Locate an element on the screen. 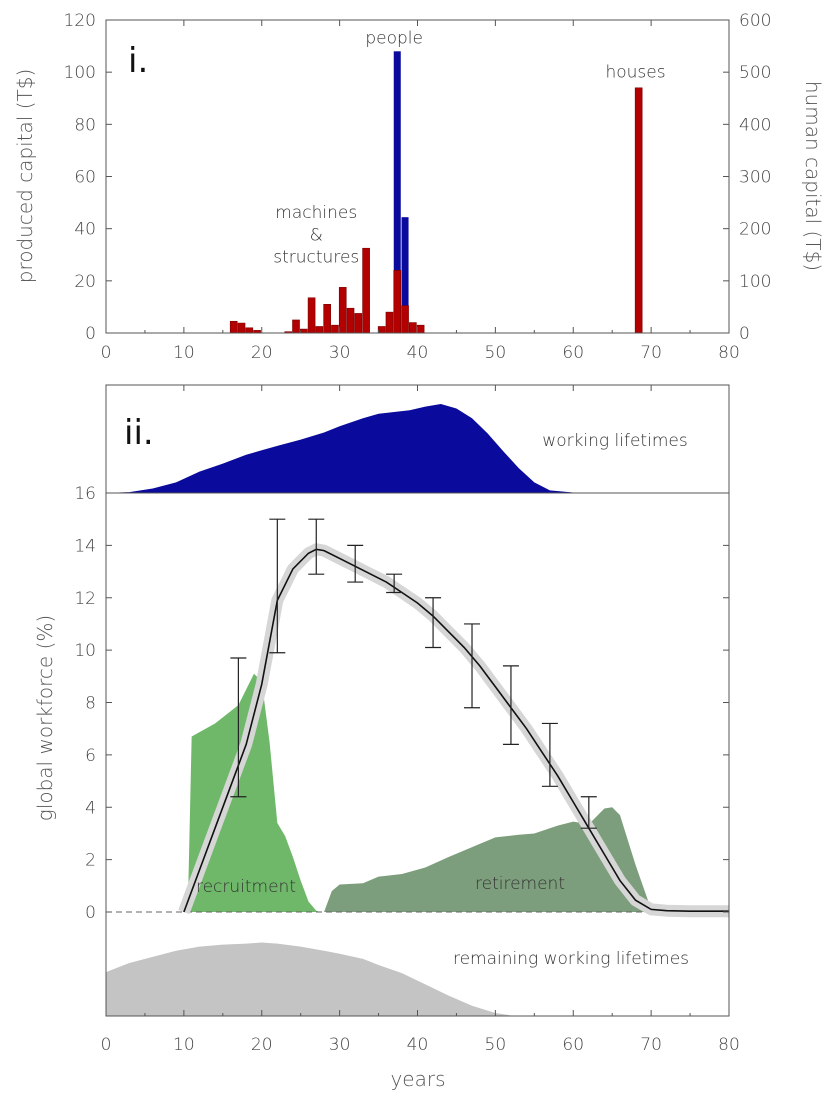 The height and width of the screenshot is (1095, 828). panel-i-right-tick-label-3: 300 is located at coordinates (755, 178).